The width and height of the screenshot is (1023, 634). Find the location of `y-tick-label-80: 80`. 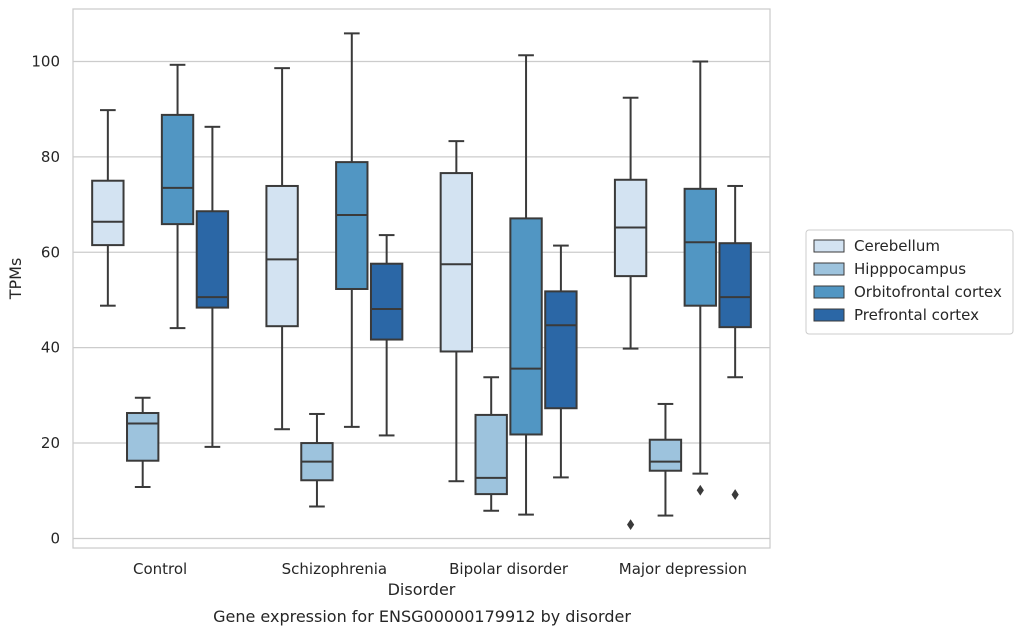

y-tick-label-80: 80 is located at coordinates (50, 157).